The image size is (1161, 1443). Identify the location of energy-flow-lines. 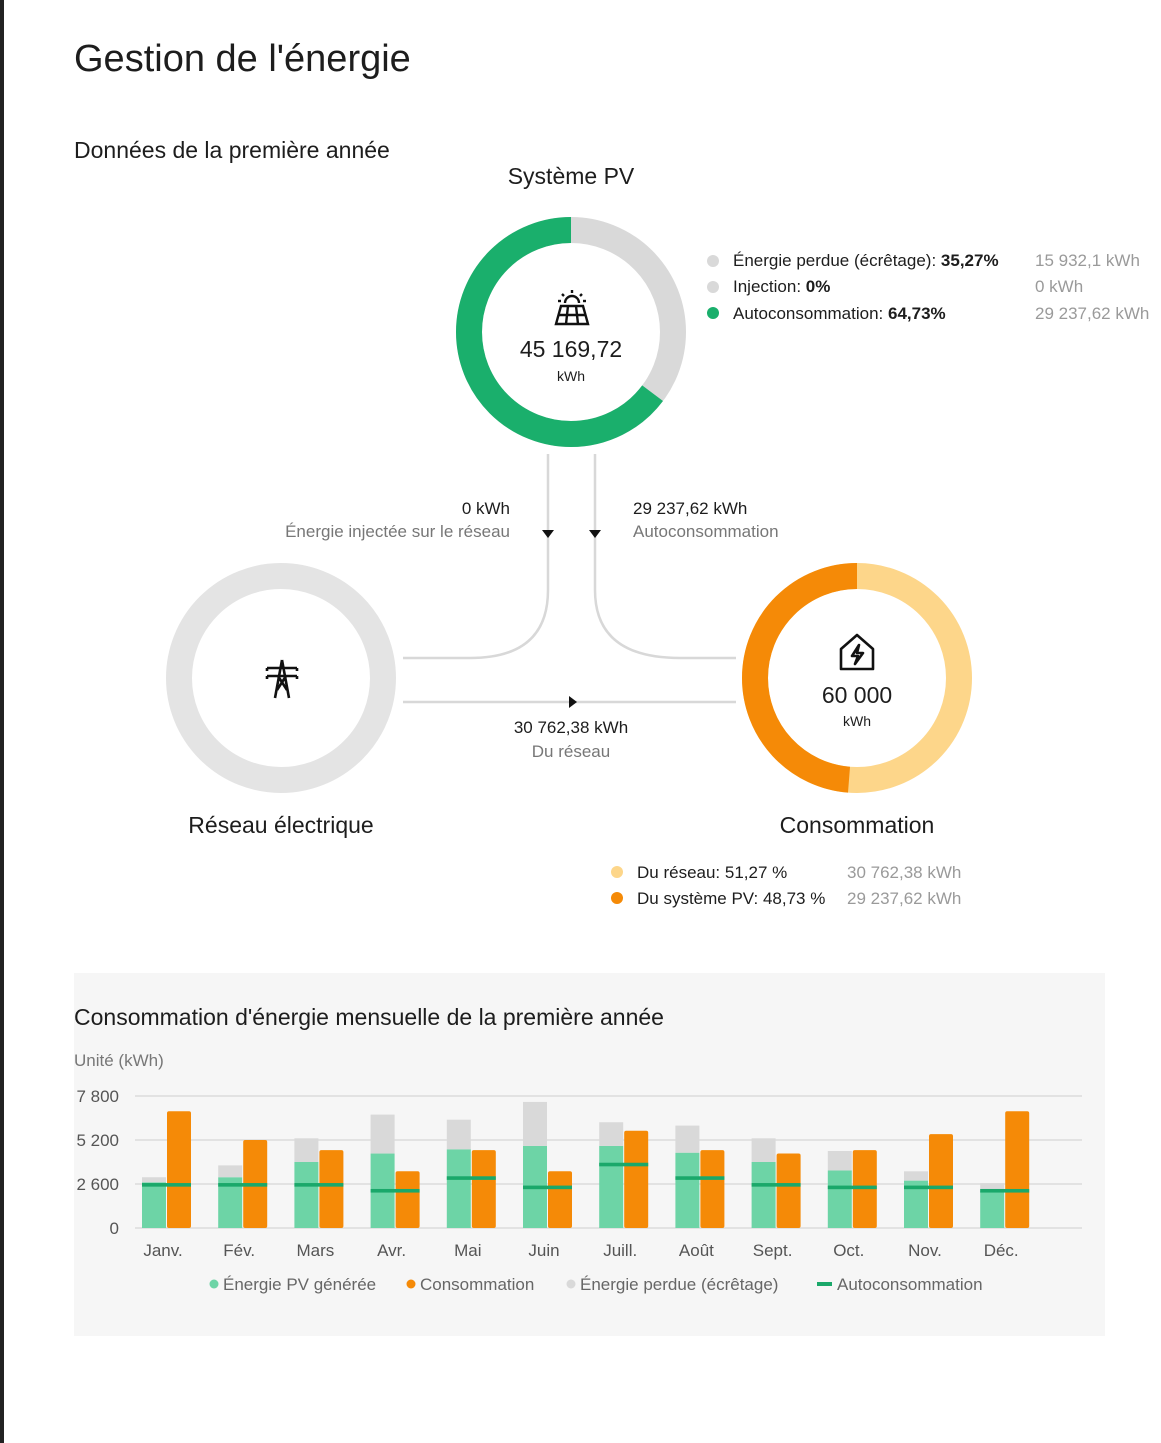
(569, 581).